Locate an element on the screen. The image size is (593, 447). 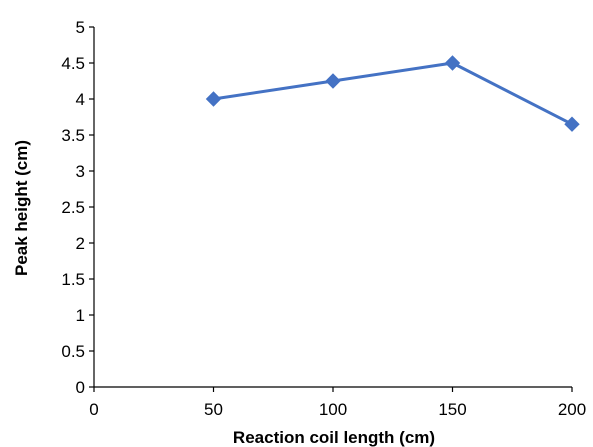
x-axis-title: Reaction coil length (cm) is located at coordinates (334, 437).